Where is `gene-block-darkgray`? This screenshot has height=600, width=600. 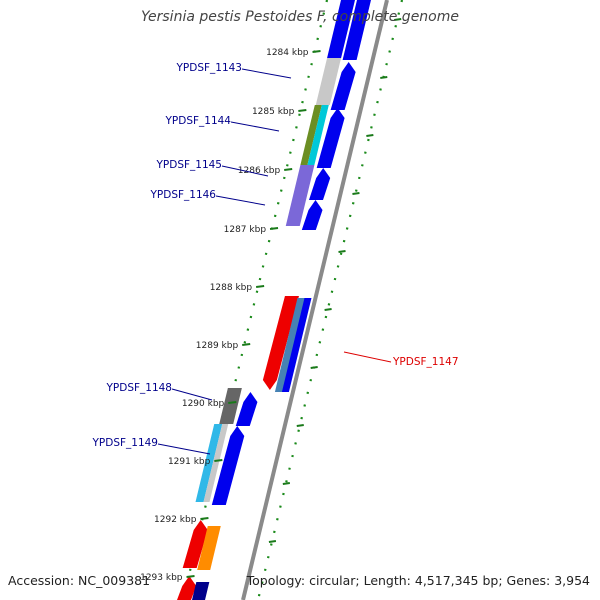 gene-block-darkgray is located at coordinates (230, 406).